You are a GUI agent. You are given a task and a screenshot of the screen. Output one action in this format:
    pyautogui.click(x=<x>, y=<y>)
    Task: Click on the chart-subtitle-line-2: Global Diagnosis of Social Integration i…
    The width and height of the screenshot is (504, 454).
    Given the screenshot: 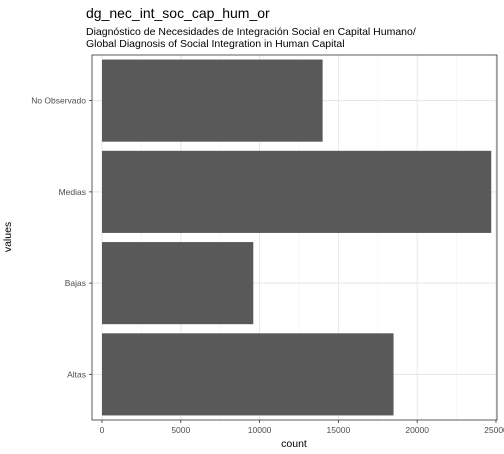 What is the action you would take?
    pyautogui.click(x=215, y=44)
    